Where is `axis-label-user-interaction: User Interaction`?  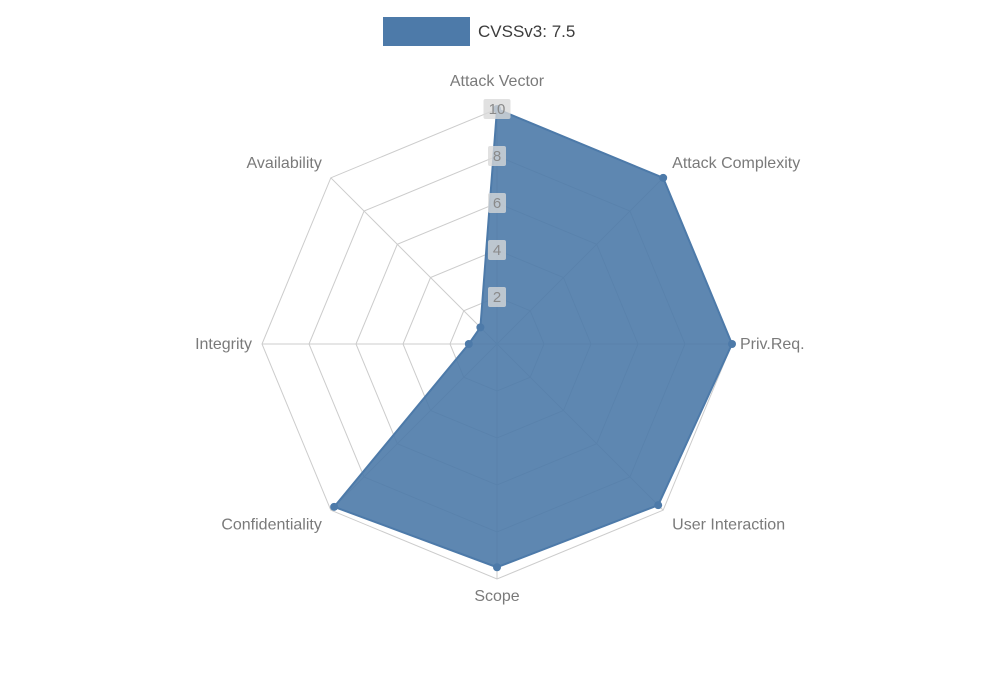 axis-label-user-interaction: User Interaction is located at coordinates (728, 524).